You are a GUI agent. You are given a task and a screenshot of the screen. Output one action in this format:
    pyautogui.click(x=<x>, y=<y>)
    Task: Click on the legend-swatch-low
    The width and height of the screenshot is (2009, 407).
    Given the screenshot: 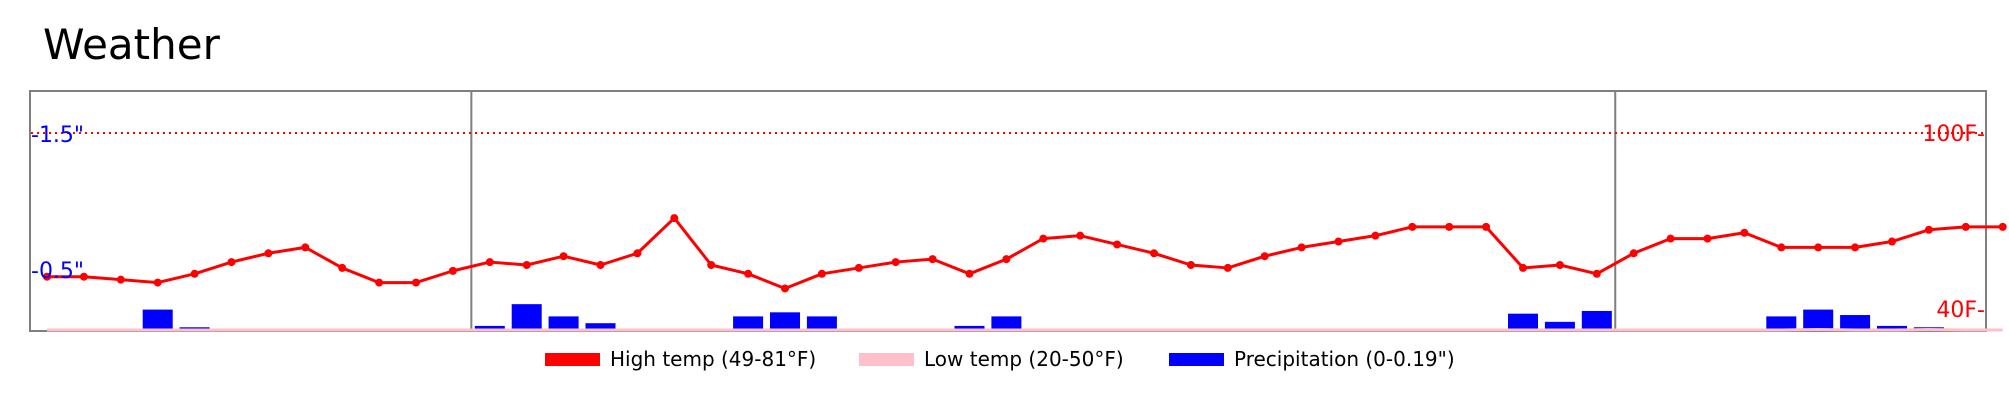 What is the action you would take?
    pyautogui.click(x=886, y=359)
    